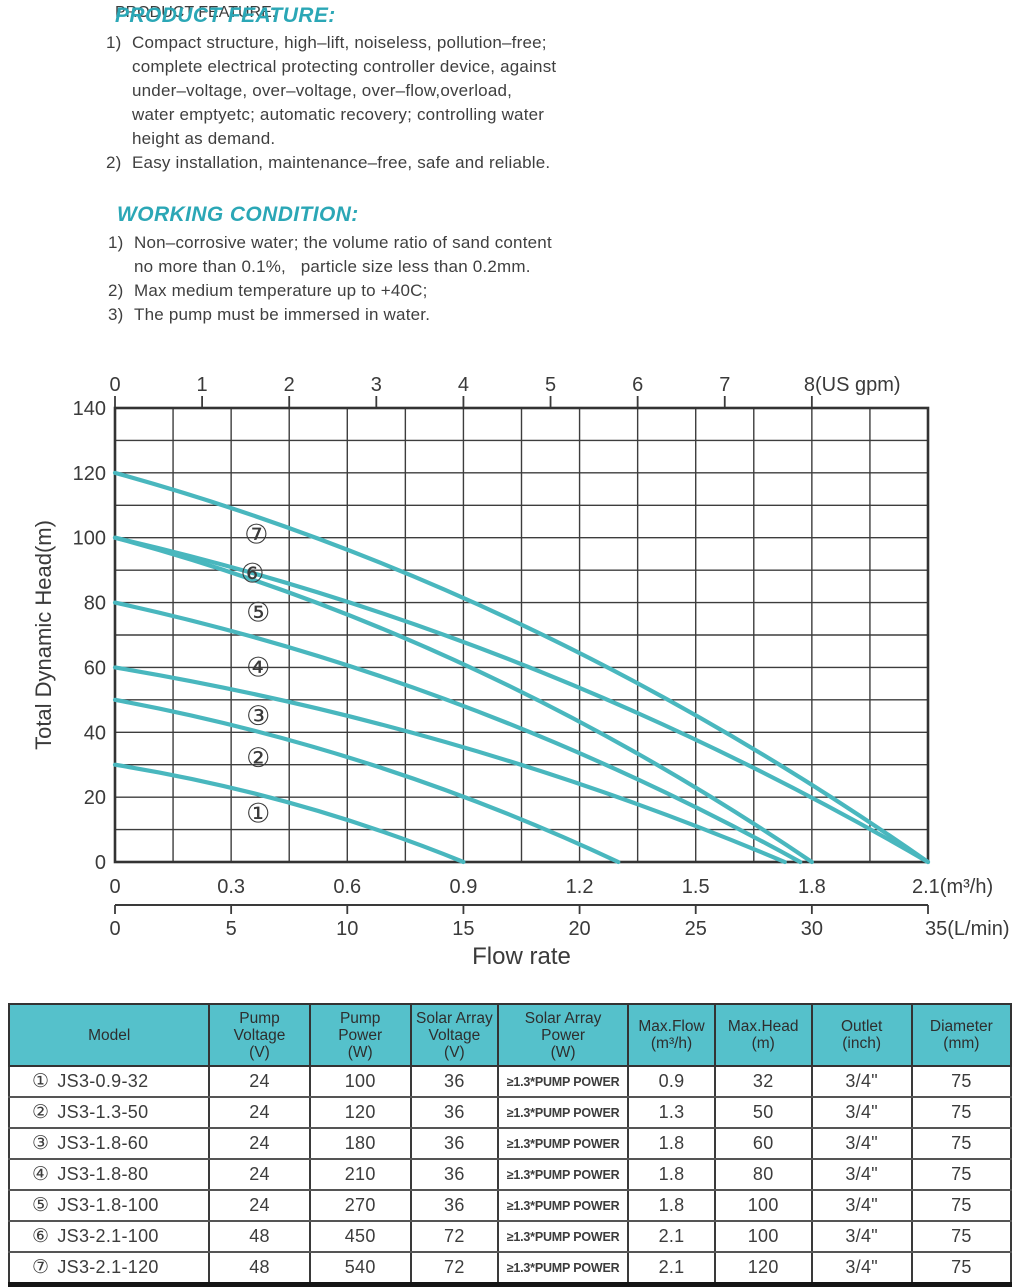  What do you see at coordinates (89, 409) in the screenshot?
I see `y-axis-label: 140` at bounding box center [89, 409].